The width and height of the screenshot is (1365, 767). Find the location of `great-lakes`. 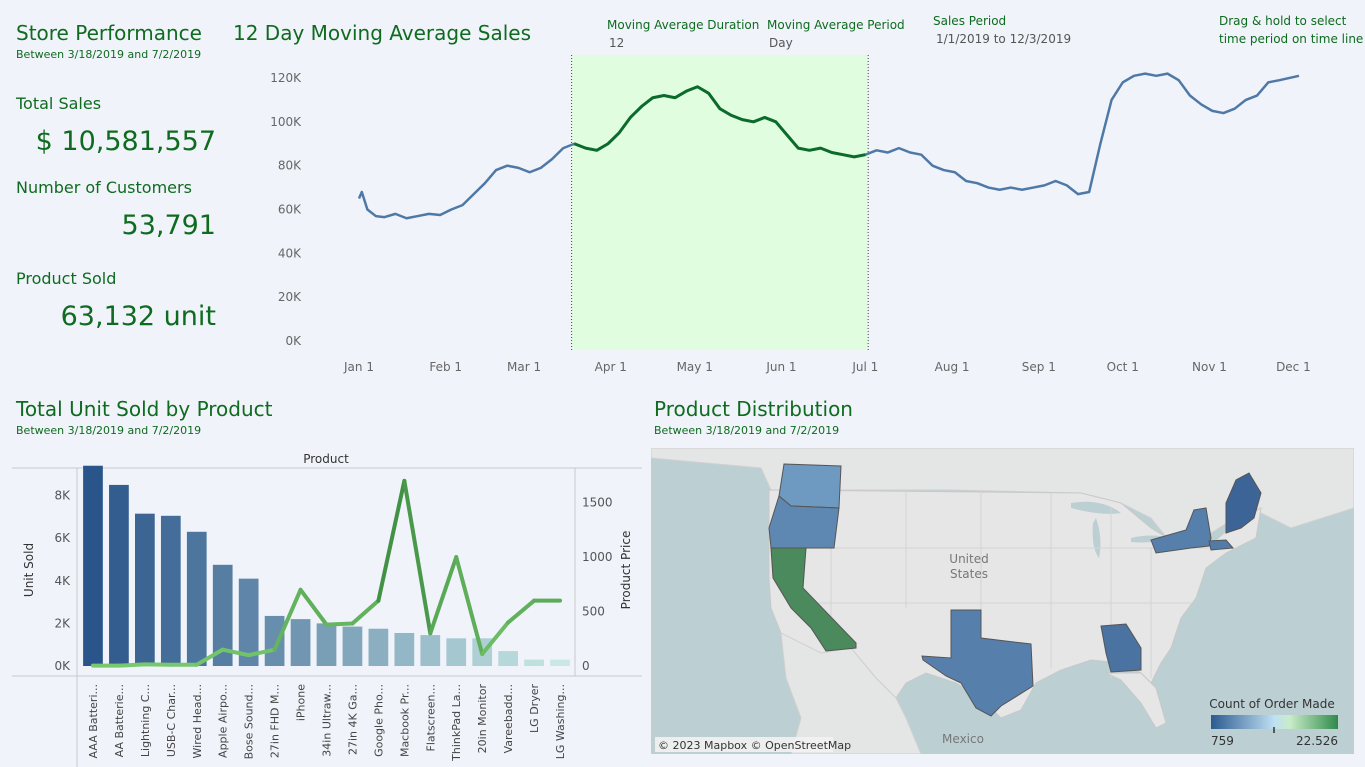

great-lakes is located at coordinates (1096, 507).